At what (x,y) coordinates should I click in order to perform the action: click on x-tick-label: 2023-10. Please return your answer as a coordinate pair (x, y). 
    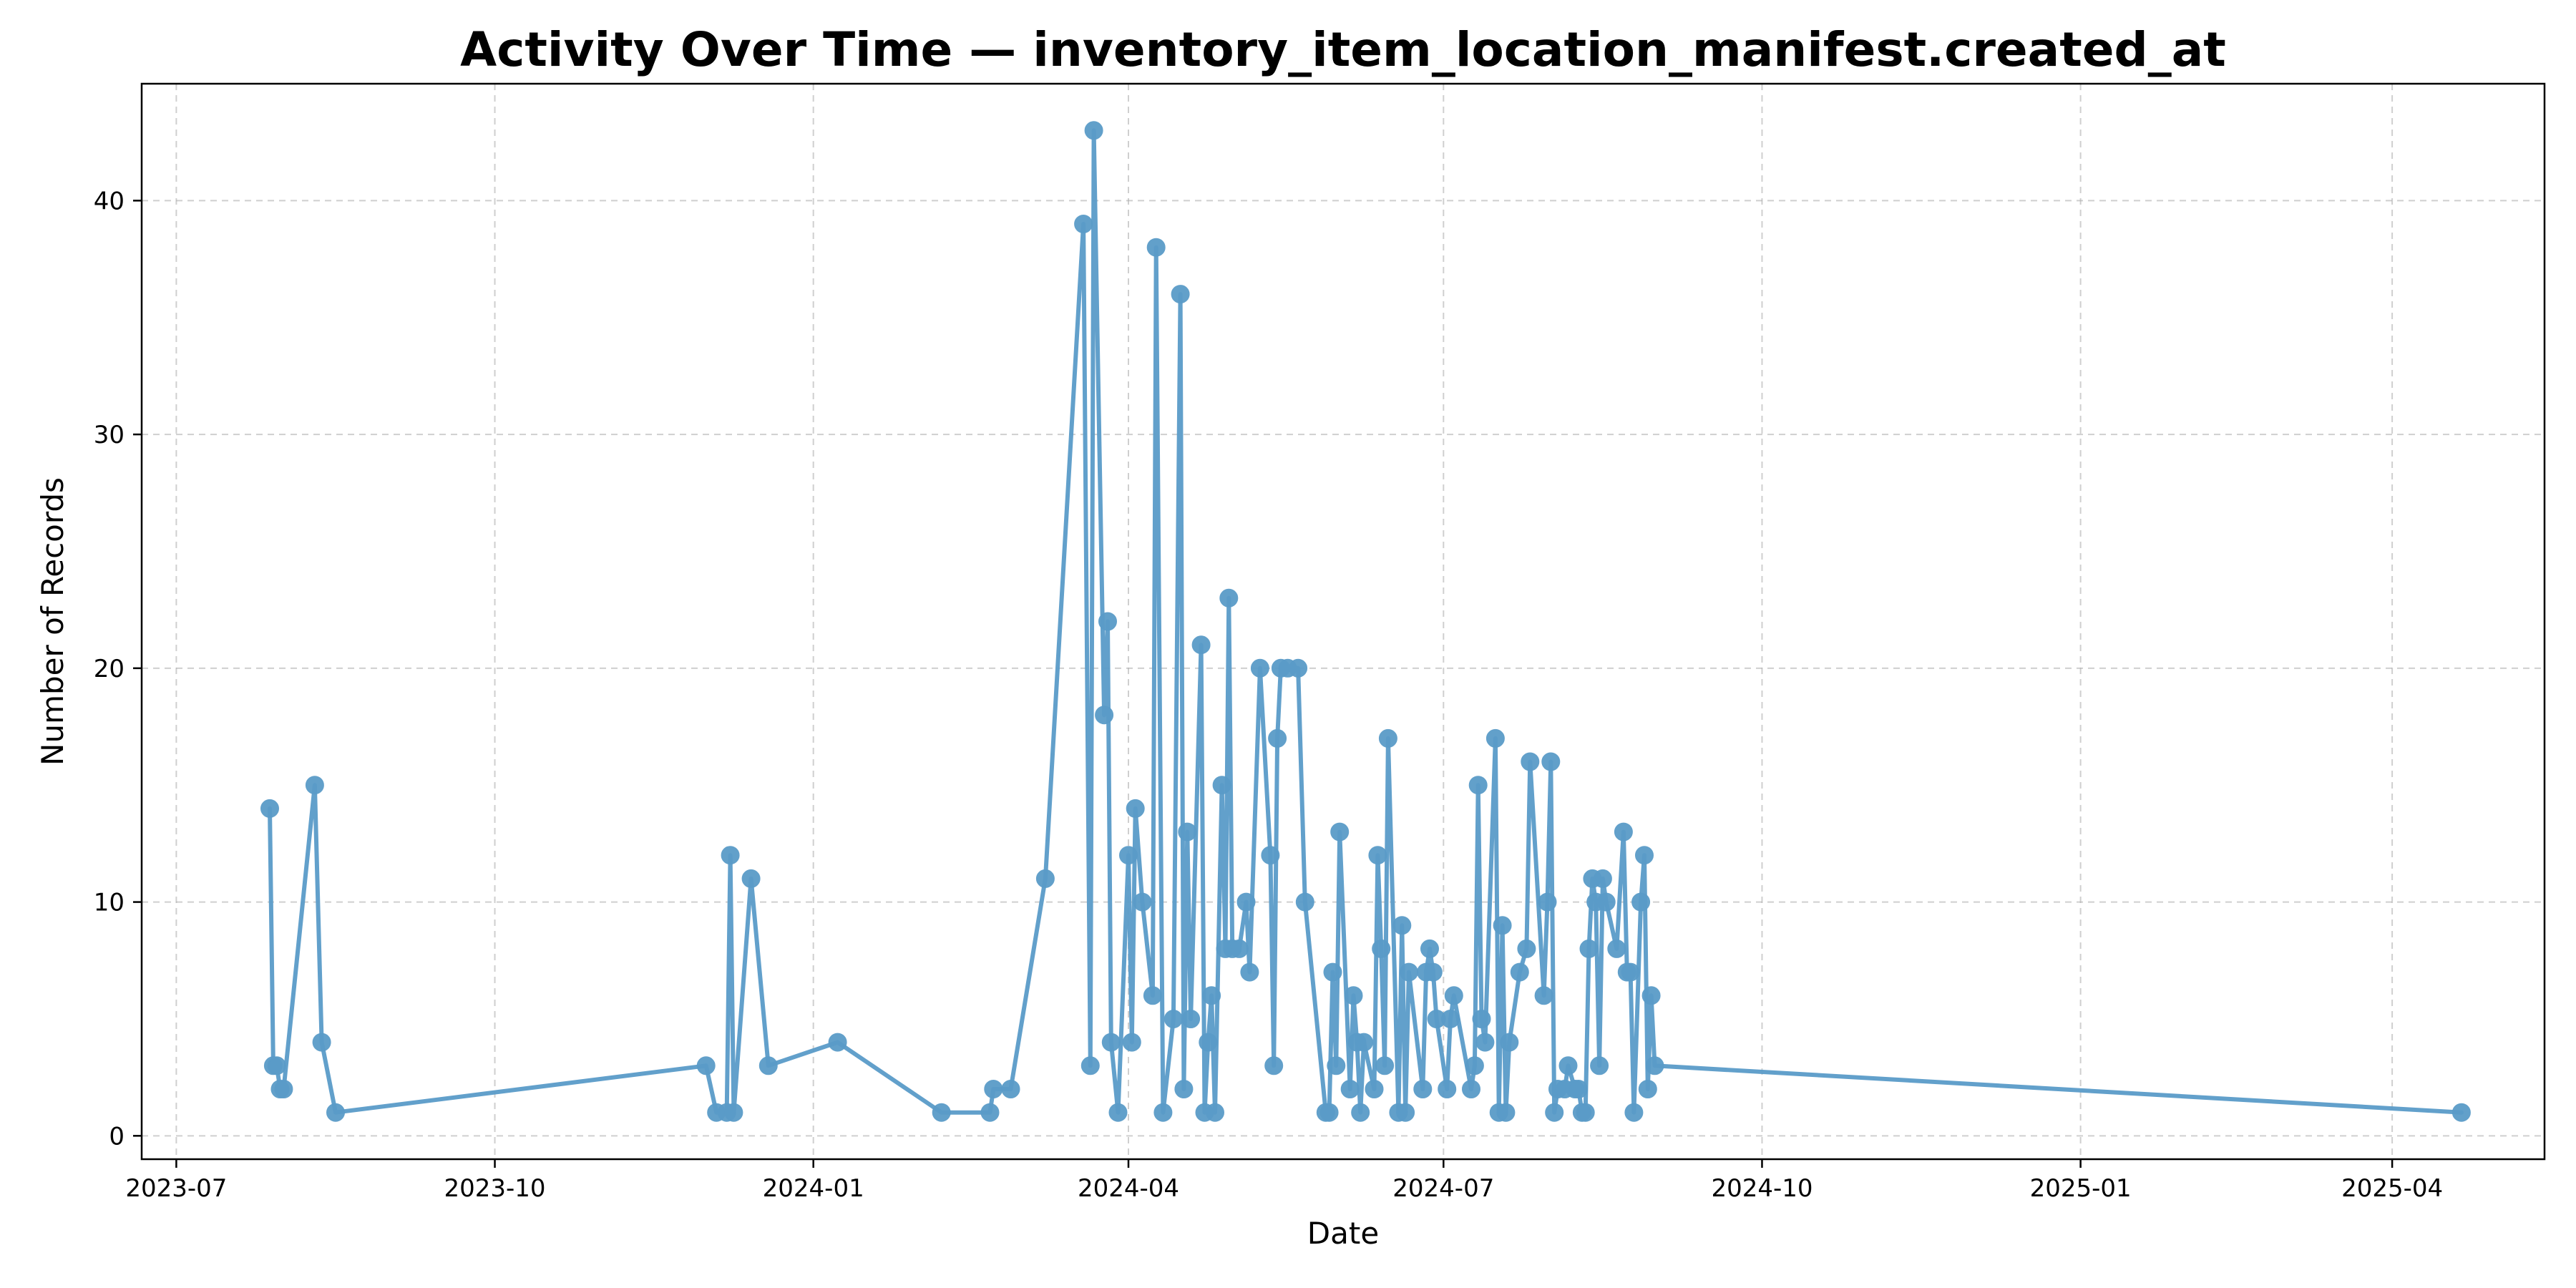
    Looking at the image, I should click on (495, 1188).